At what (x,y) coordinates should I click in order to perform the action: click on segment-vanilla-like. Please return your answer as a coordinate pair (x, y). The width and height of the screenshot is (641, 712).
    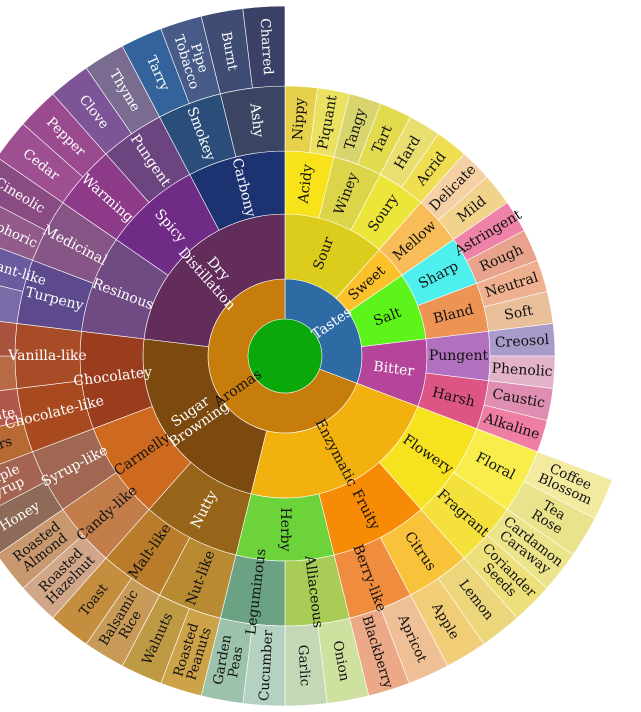
    Looking at the image, I should click on (48, 356).